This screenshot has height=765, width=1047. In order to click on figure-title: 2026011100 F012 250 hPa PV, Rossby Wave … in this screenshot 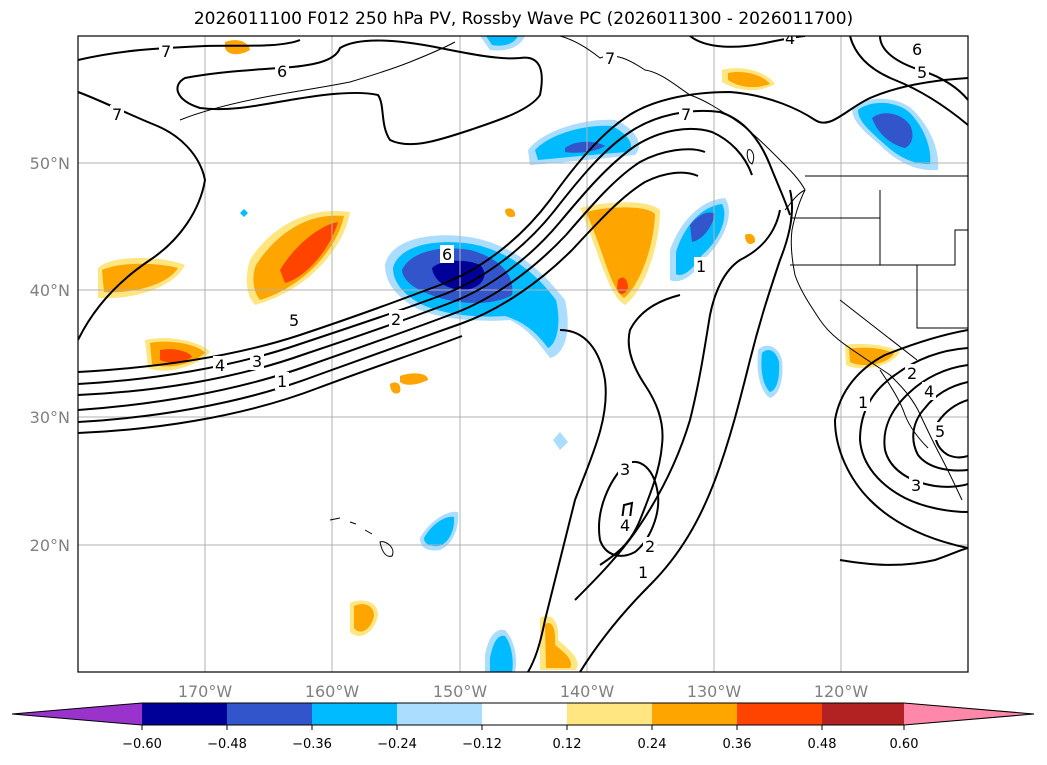, I will do `click(523, 19)`.